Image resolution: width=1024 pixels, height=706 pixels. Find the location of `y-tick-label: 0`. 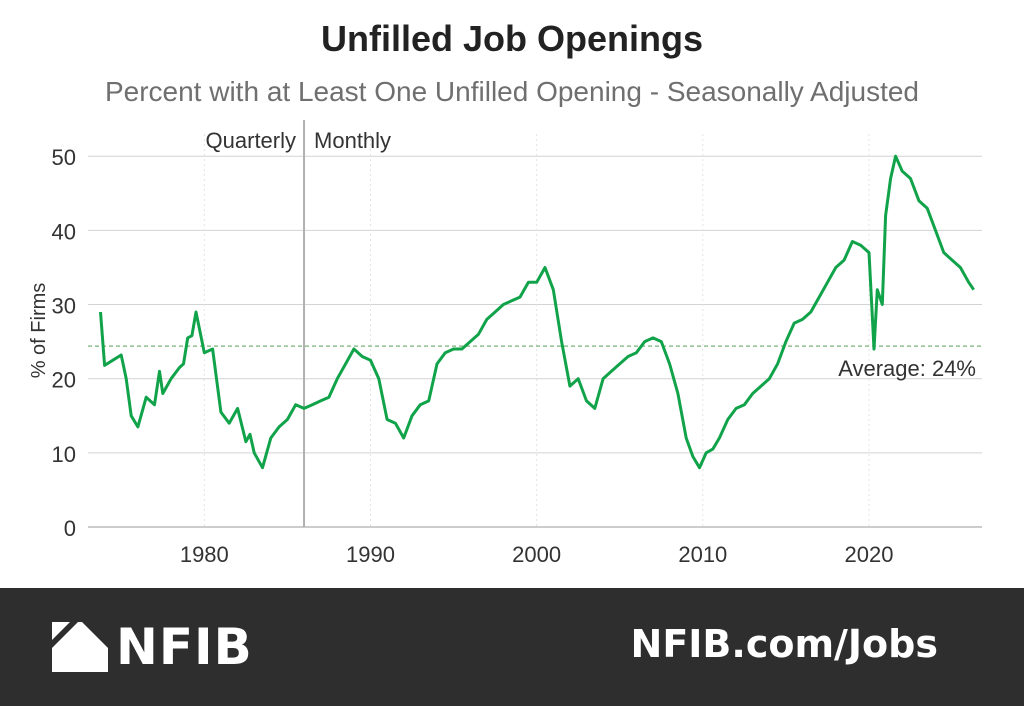

y-tick-label: 0 is located at coordinates (70, 528).